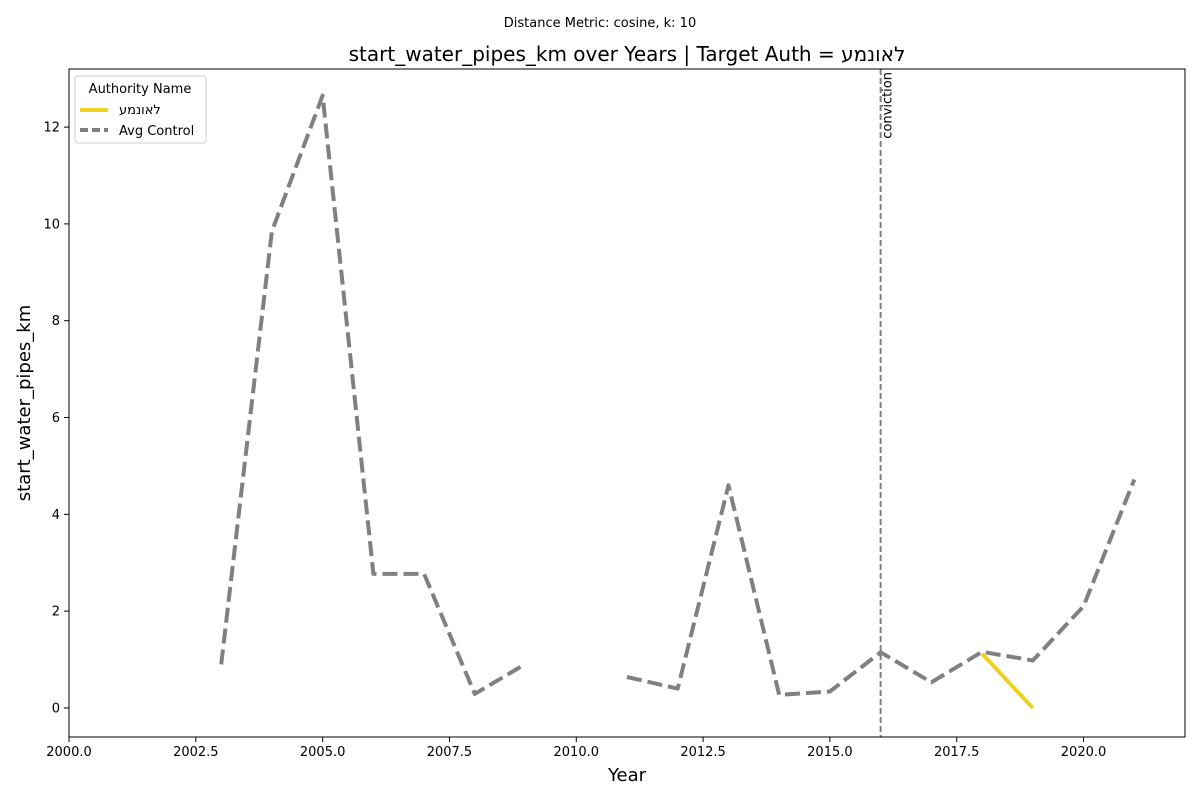 This screenshot has height=800, width=1200. I want to click on x-tick-label: 2010.0, so click(577, 752).